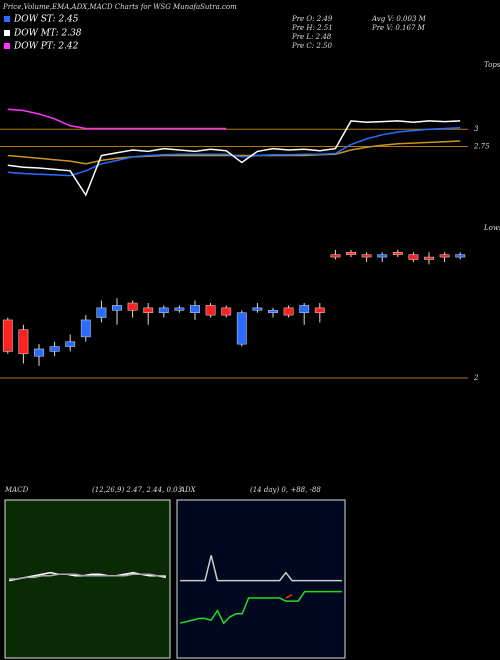  Describe the element at coordinates (46, 20) in the screenshot. I see `legend-label: DOW ST: 2.45` at that location.